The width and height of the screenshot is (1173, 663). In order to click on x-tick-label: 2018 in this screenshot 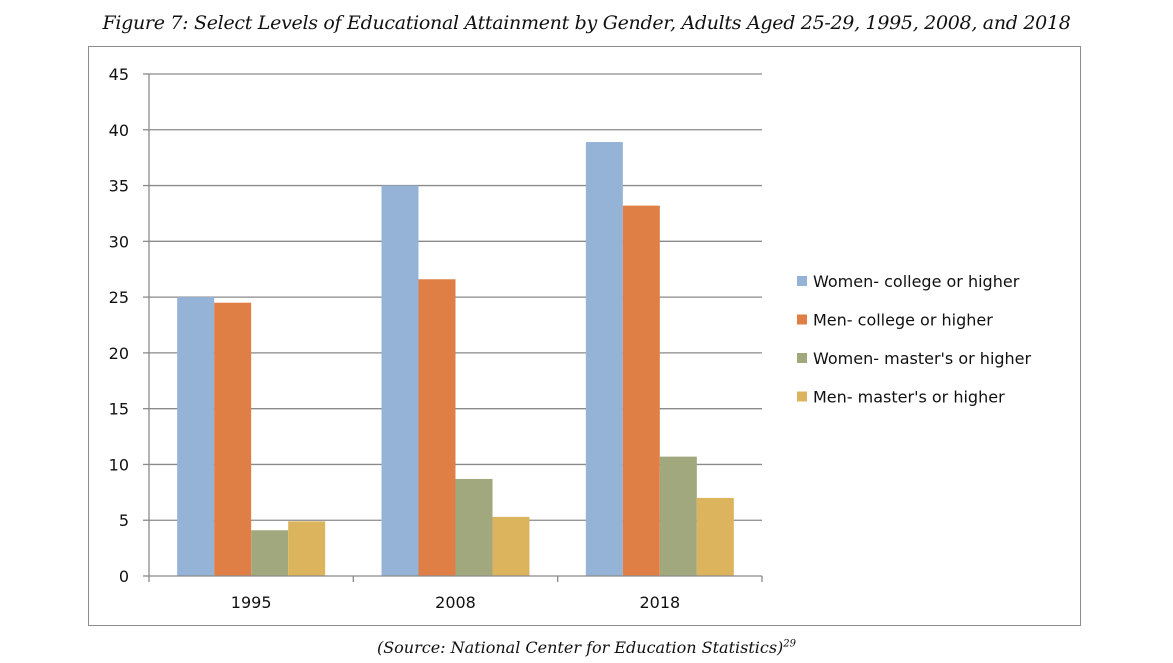, I will do `click(659, 602)`.